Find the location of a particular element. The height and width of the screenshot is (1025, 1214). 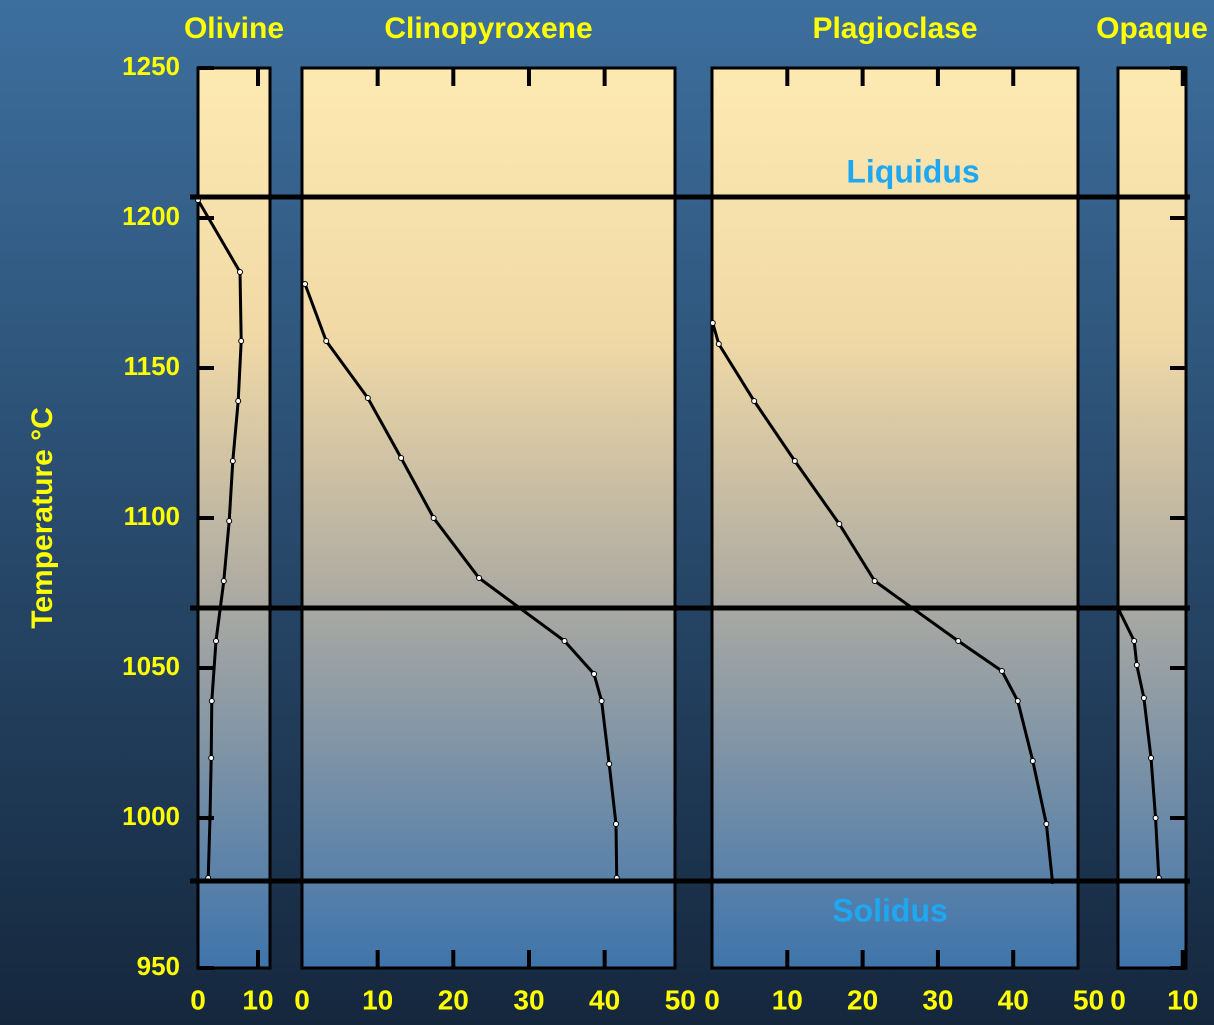

data-line is located at coordinates (219, 539).